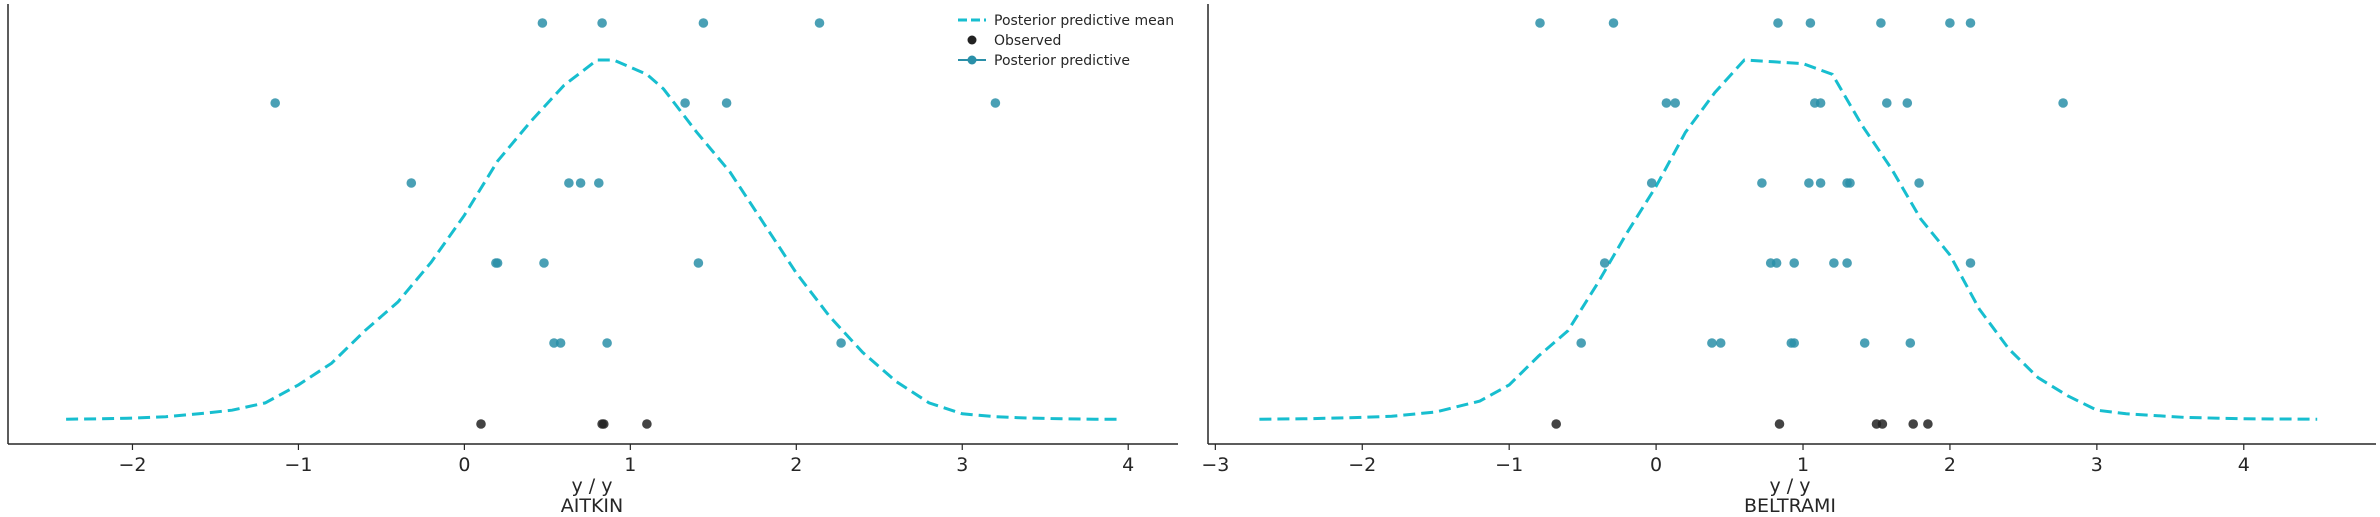  I want to click on x-axis-sublabel: BELTRAMI, so click(1790, 506).